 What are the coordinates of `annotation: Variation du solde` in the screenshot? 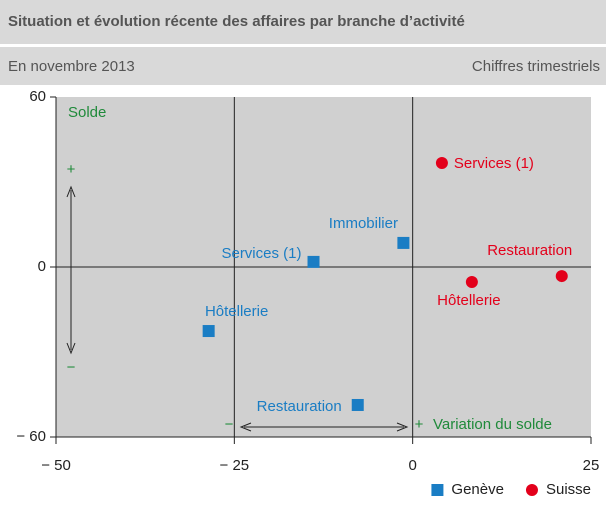 It's located at (492, 424).